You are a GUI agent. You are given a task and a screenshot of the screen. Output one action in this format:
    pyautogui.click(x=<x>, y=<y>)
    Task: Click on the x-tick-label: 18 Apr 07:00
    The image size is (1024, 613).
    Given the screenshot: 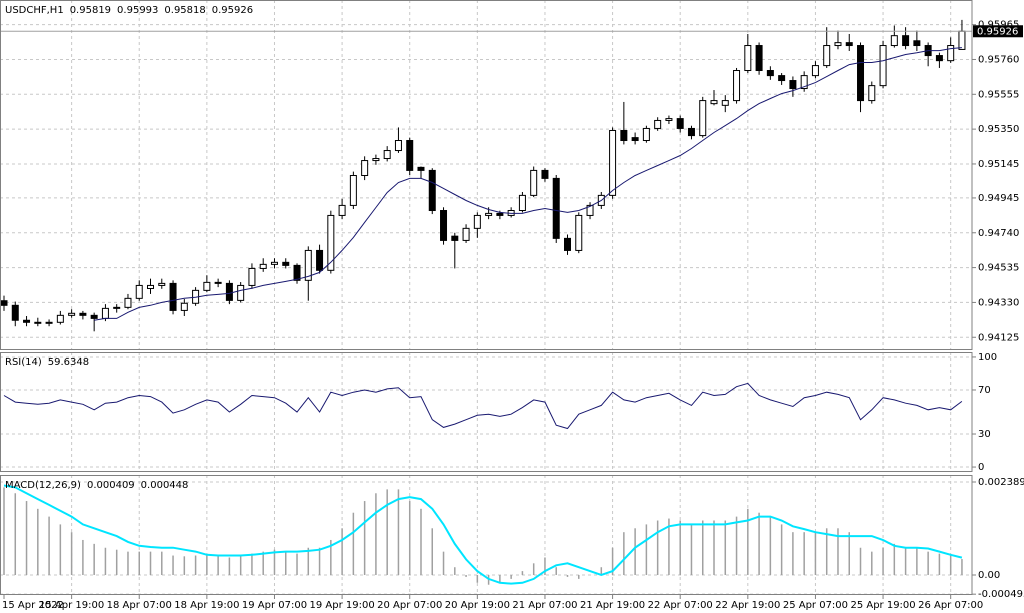 What is the action you would take?
    pyautogui.click(x=139, y=605)
    